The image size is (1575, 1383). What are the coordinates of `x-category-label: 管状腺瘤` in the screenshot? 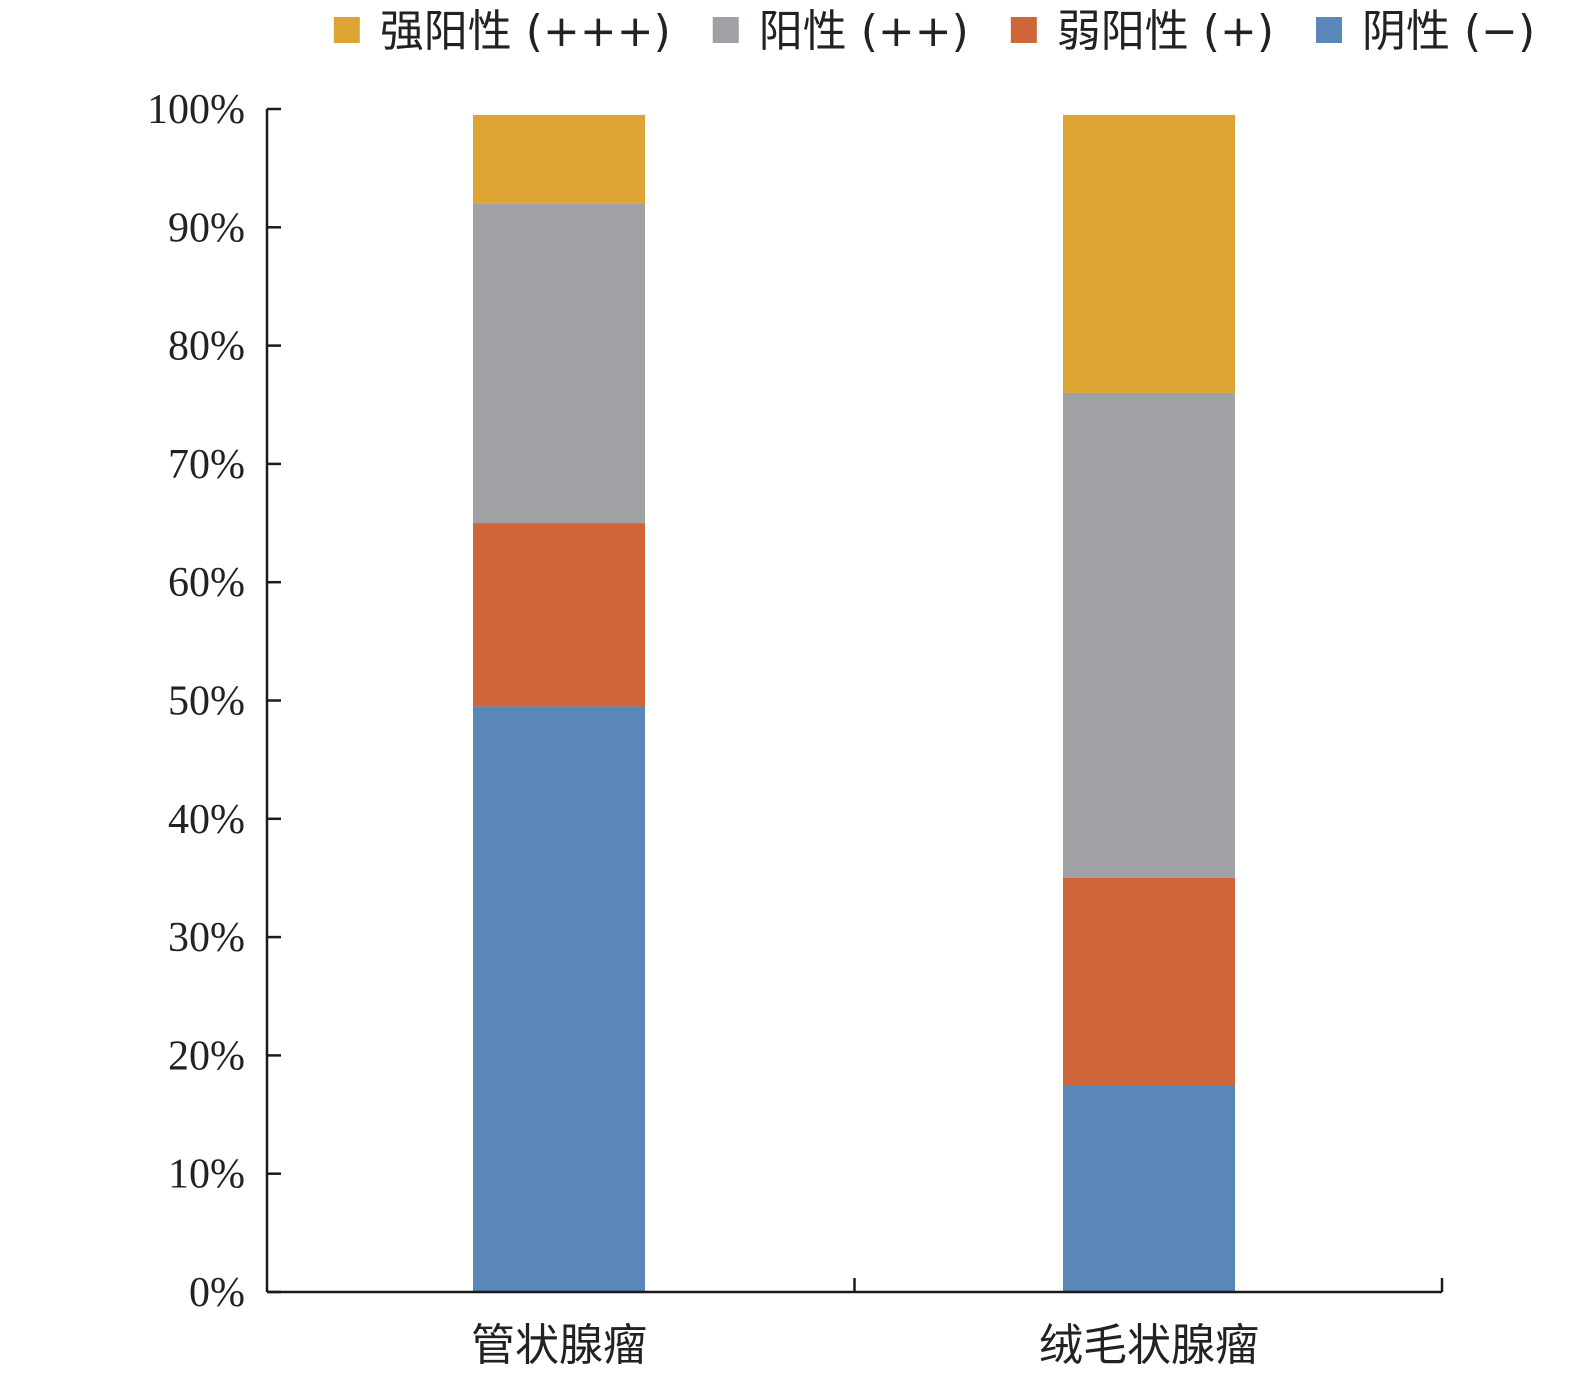 It's located at (559, 1345).